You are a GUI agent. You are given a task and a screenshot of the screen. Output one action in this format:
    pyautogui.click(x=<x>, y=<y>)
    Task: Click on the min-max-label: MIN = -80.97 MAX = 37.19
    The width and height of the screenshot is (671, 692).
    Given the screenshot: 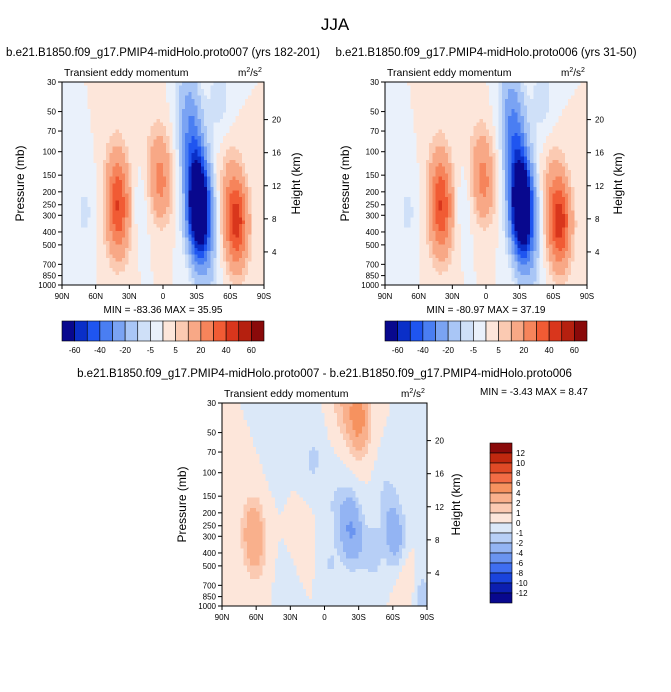 What is the action you would take?
    pyautogui.click(x=486, y=310)
    